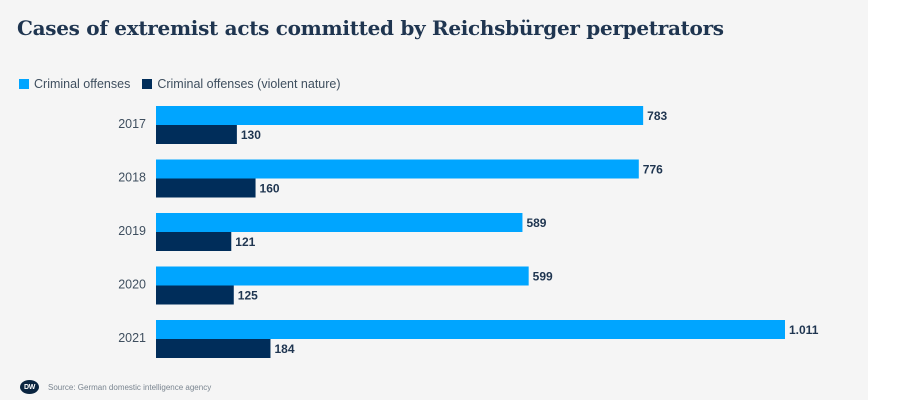  Describe the element at coordinates (284, 349) in the screenshot. I see `value-label-violent-2021: 184` at that location.